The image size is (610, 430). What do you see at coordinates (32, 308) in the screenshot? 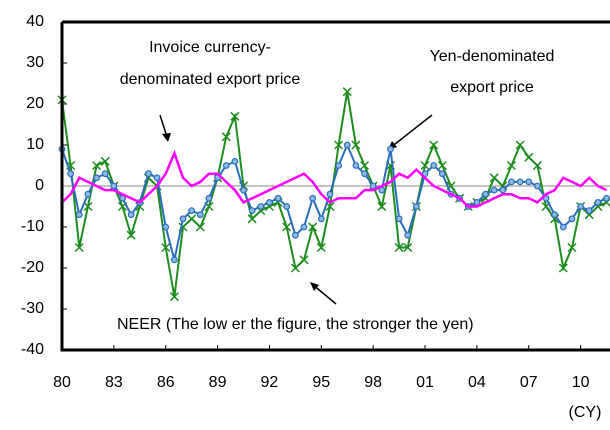
I see `y-tick-label: -30` at bounding box center [32, 308].